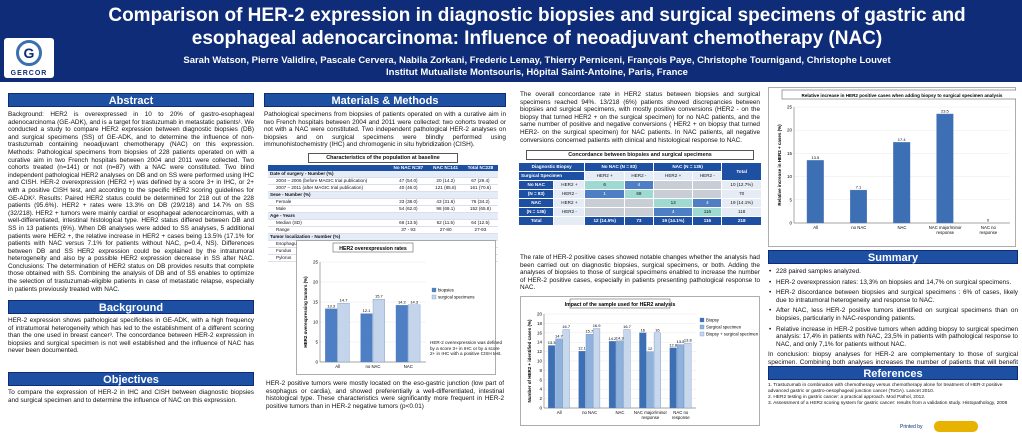  What do you see at coordinates (613, 338) in the screenshot?
I see `data-label: 14.2` at bounding box center [613, 338].